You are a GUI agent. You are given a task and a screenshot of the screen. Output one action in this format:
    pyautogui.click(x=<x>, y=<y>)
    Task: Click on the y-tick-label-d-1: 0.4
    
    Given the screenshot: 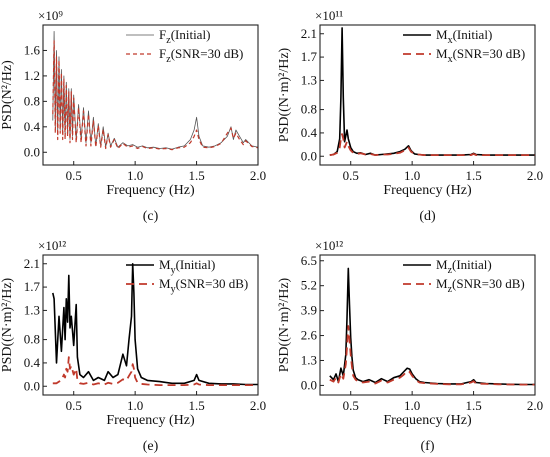 What is the action you would take?
    pyautogui.click(x=309, y=132)
    